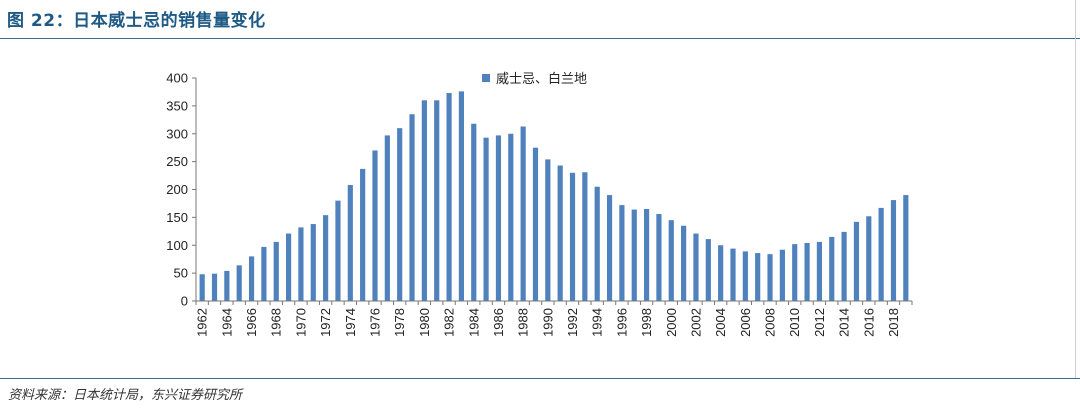  Describe the element at coordinates (540, 19) in the screenshot. I see `title-bar: 图 22：日本威士忌的销售量变化` at that location.